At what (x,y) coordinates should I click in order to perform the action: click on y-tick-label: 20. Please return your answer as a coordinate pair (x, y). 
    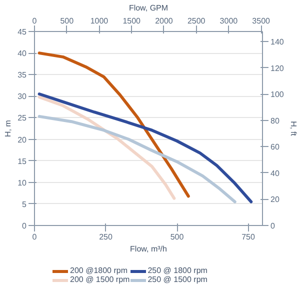
    Looking at the image, I should click on (23, 139).